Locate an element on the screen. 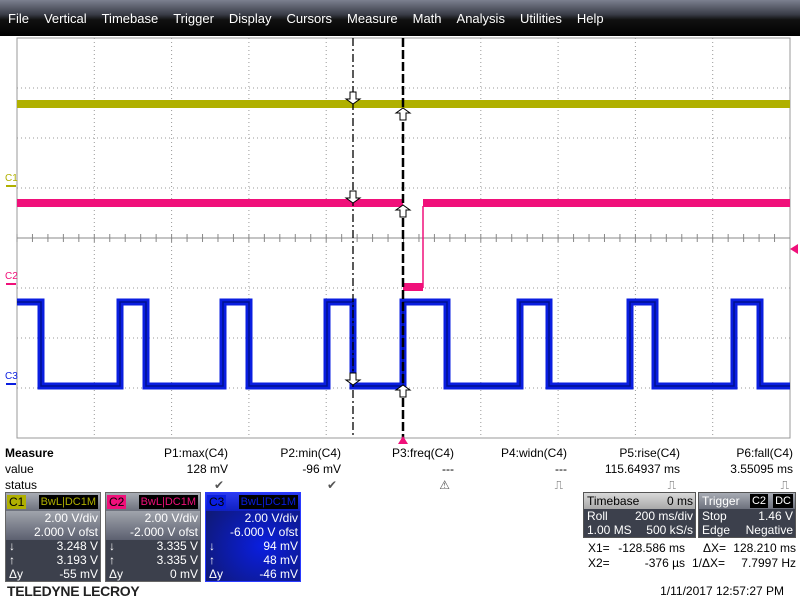 The width and height of the screenshot is (800, 600). menu-help: Help is located at coordinates (590, 18).